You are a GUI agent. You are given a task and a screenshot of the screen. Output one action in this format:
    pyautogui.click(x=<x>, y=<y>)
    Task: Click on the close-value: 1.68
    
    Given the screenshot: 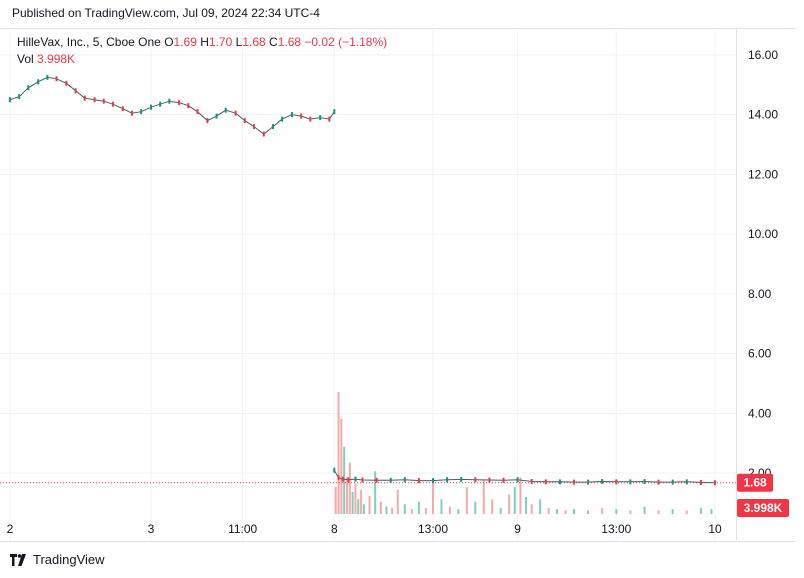 What is the action you would take?
    pyautogui.click(x=289, y=42)
    